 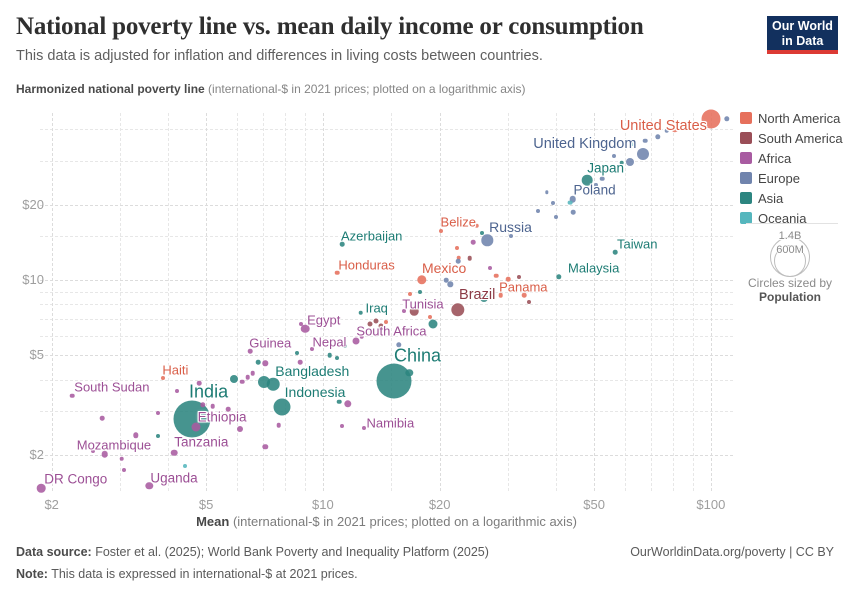 What do you see at coordinates (572, 199) in the screenshot?
I see `data-point-poland` at bounding box center [572, 199].